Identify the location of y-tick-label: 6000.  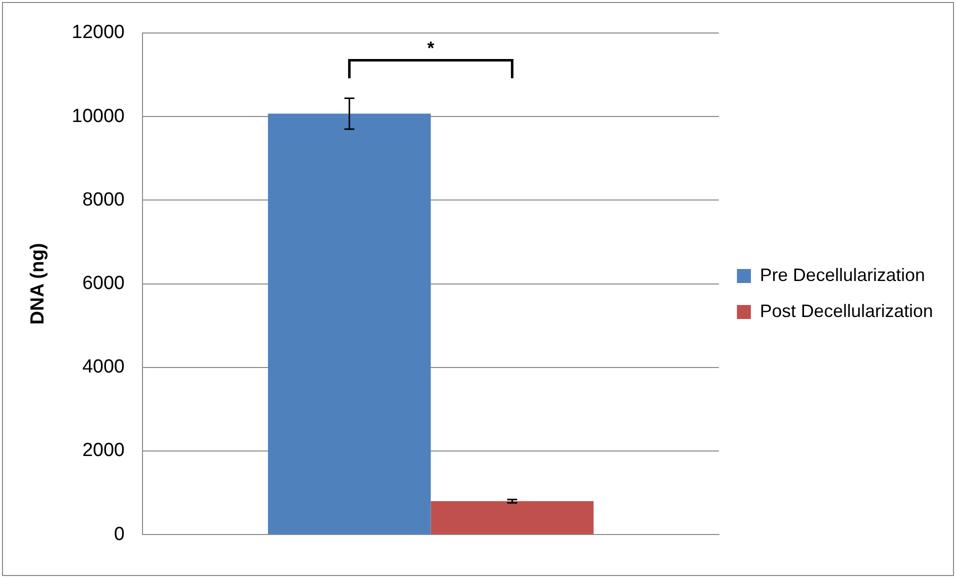
(103, 283).